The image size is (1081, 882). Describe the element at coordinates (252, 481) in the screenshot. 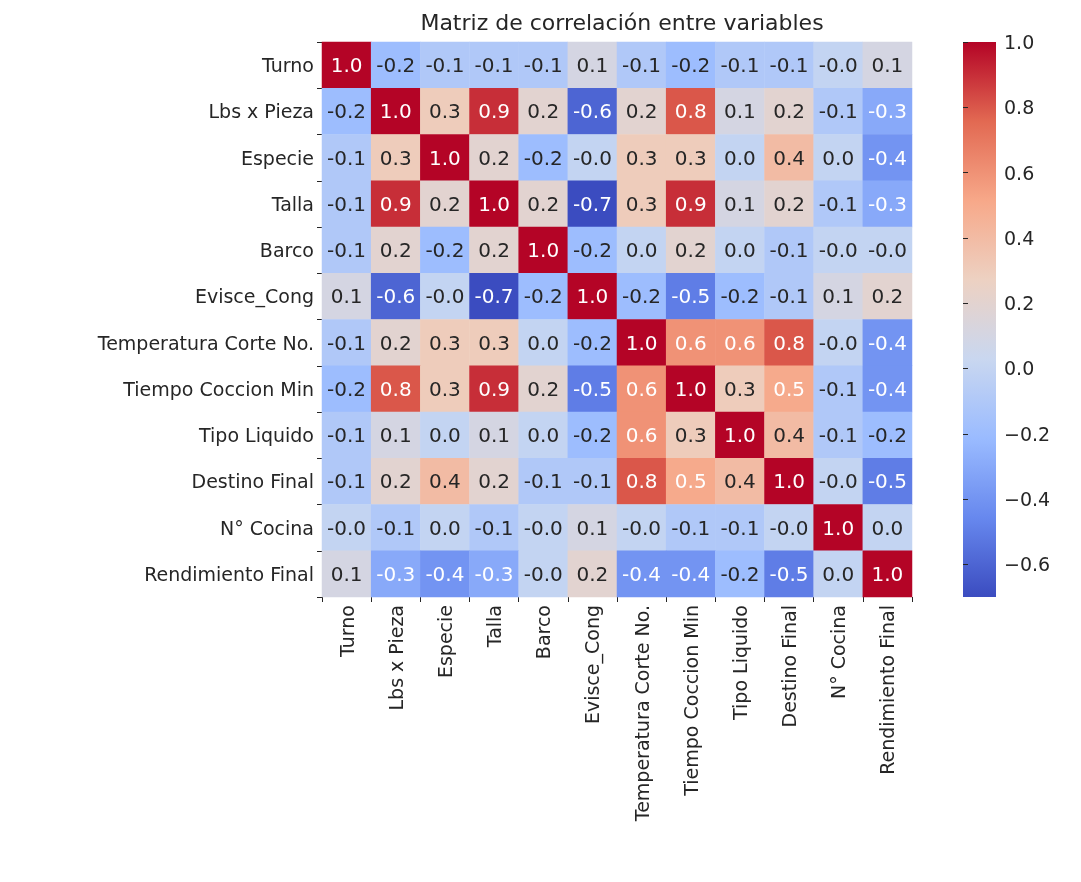

I see `y-tick-label: Destino Final` at that location.